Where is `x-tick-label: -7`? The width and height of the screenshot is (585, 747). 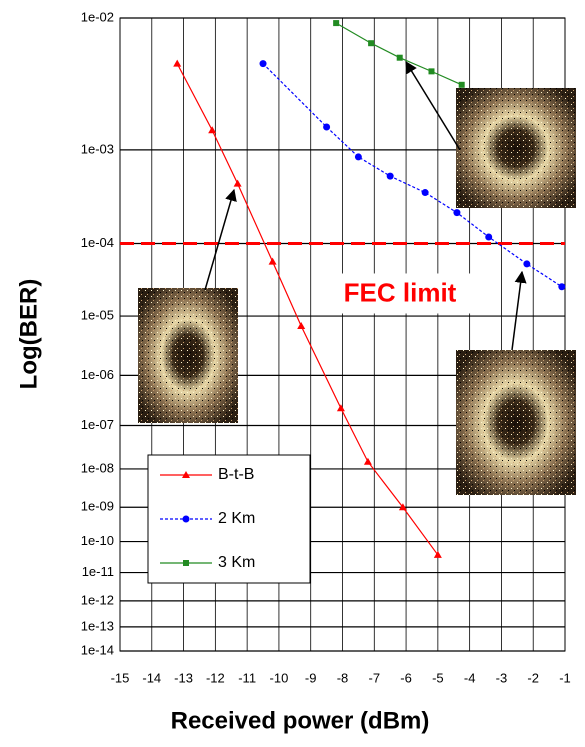 x-tick-label: -7 is located at coordinates (375, 677).